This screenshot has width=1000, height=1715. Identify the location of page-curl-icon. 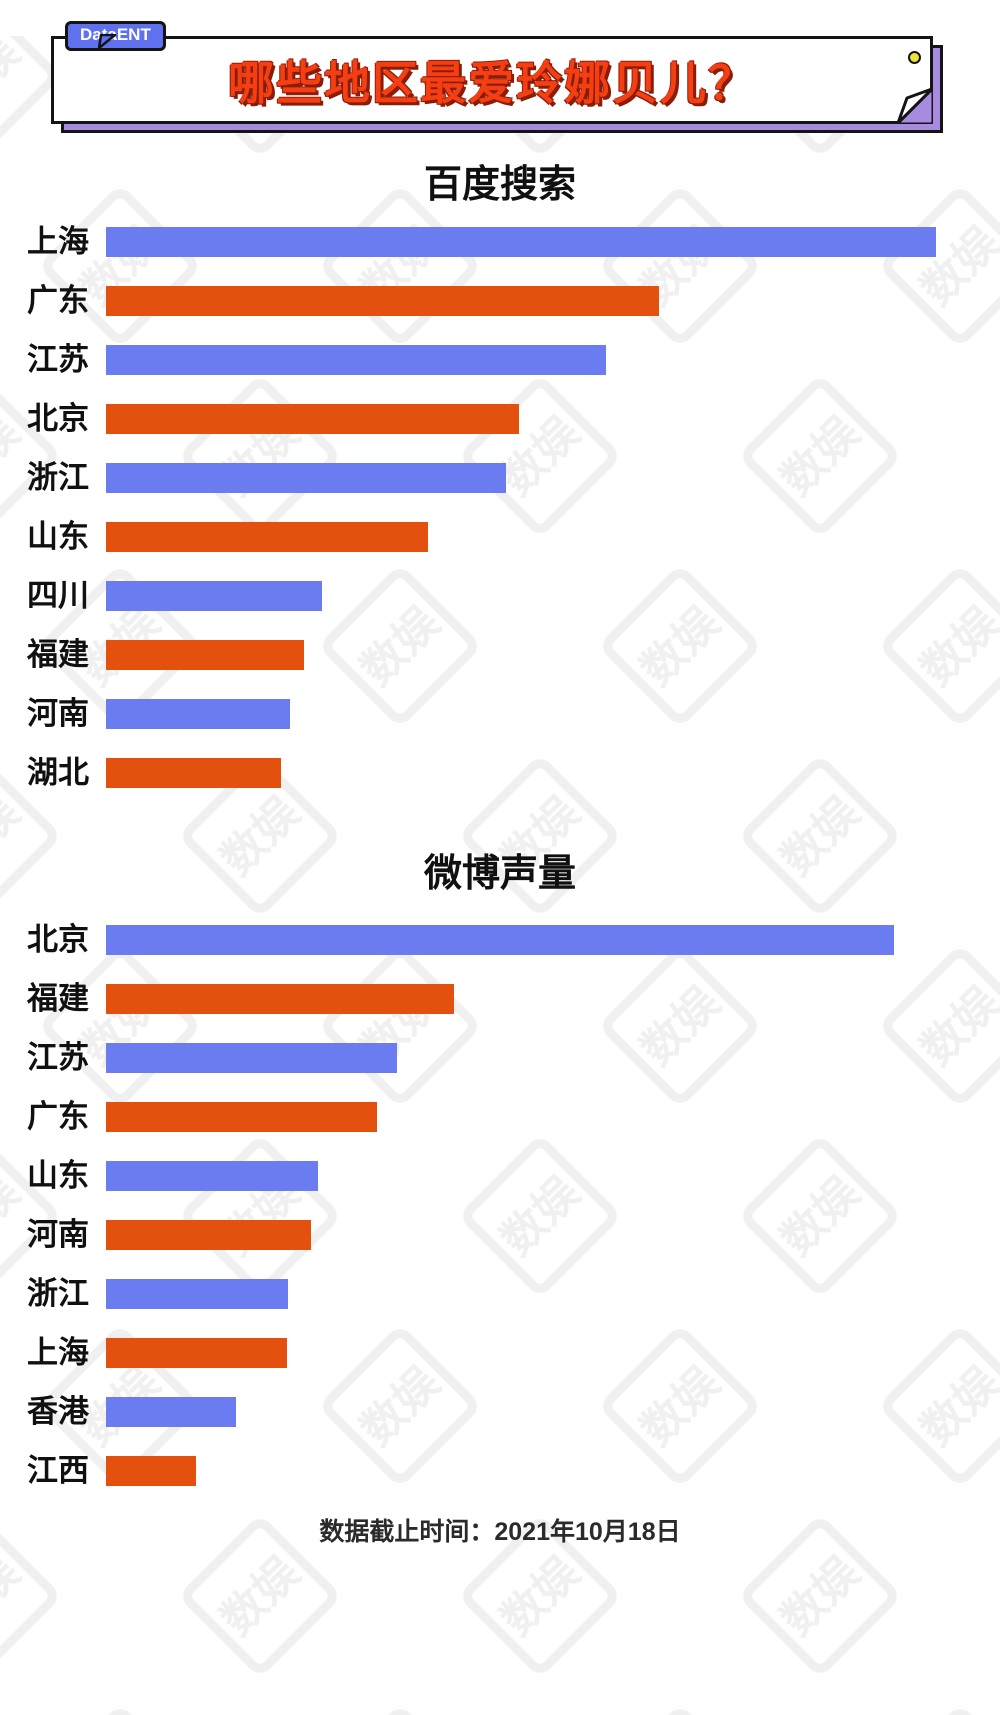
(915, 106).